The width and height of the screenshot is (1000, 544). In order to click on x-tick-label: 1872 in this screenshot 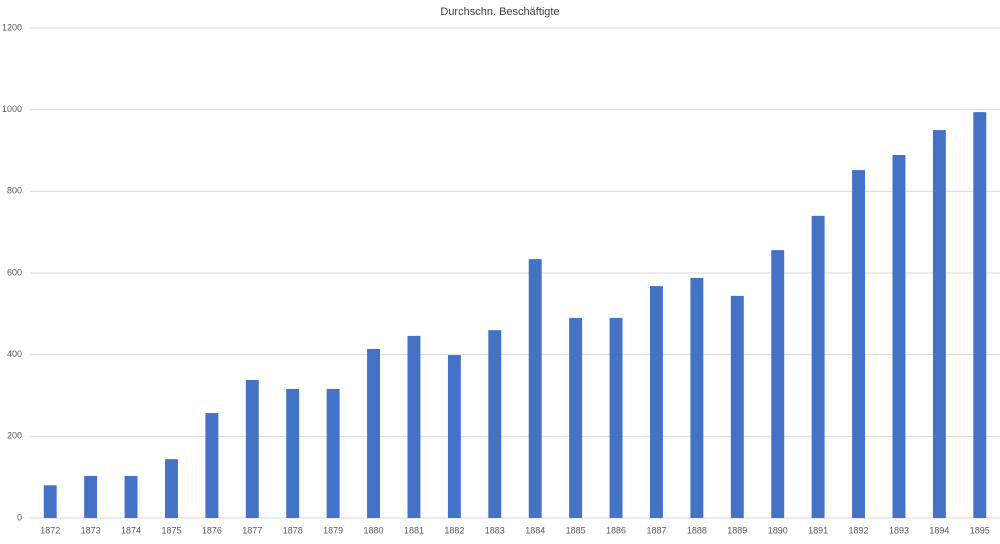, I will do `click(50, 530)`.